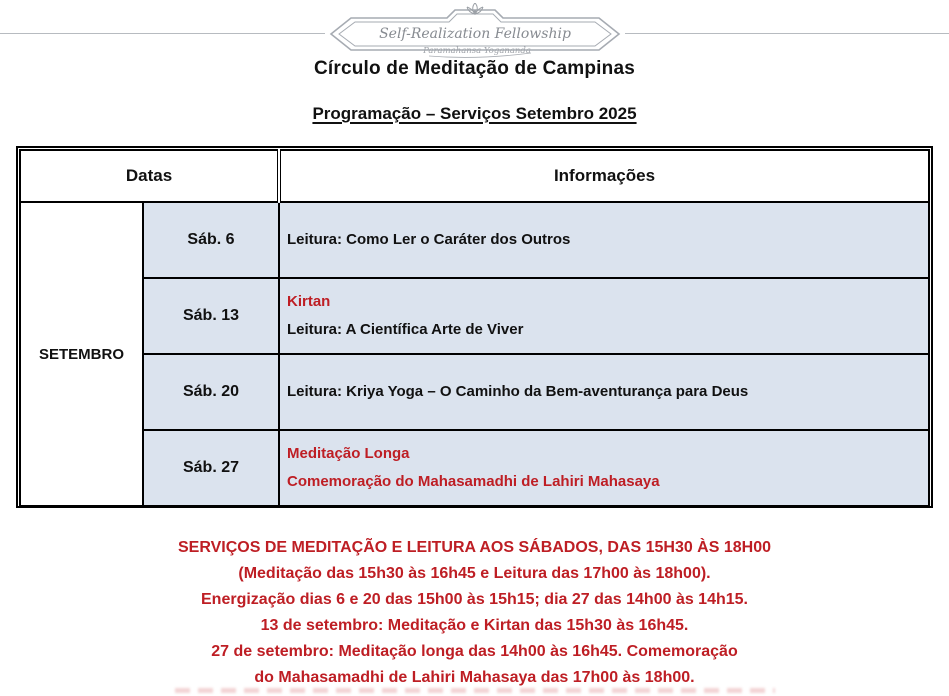  Describe the element at coordinates (474, 68) in the screenshot. I see `page-title: Círculo de Meditação de Campinas` at that location.